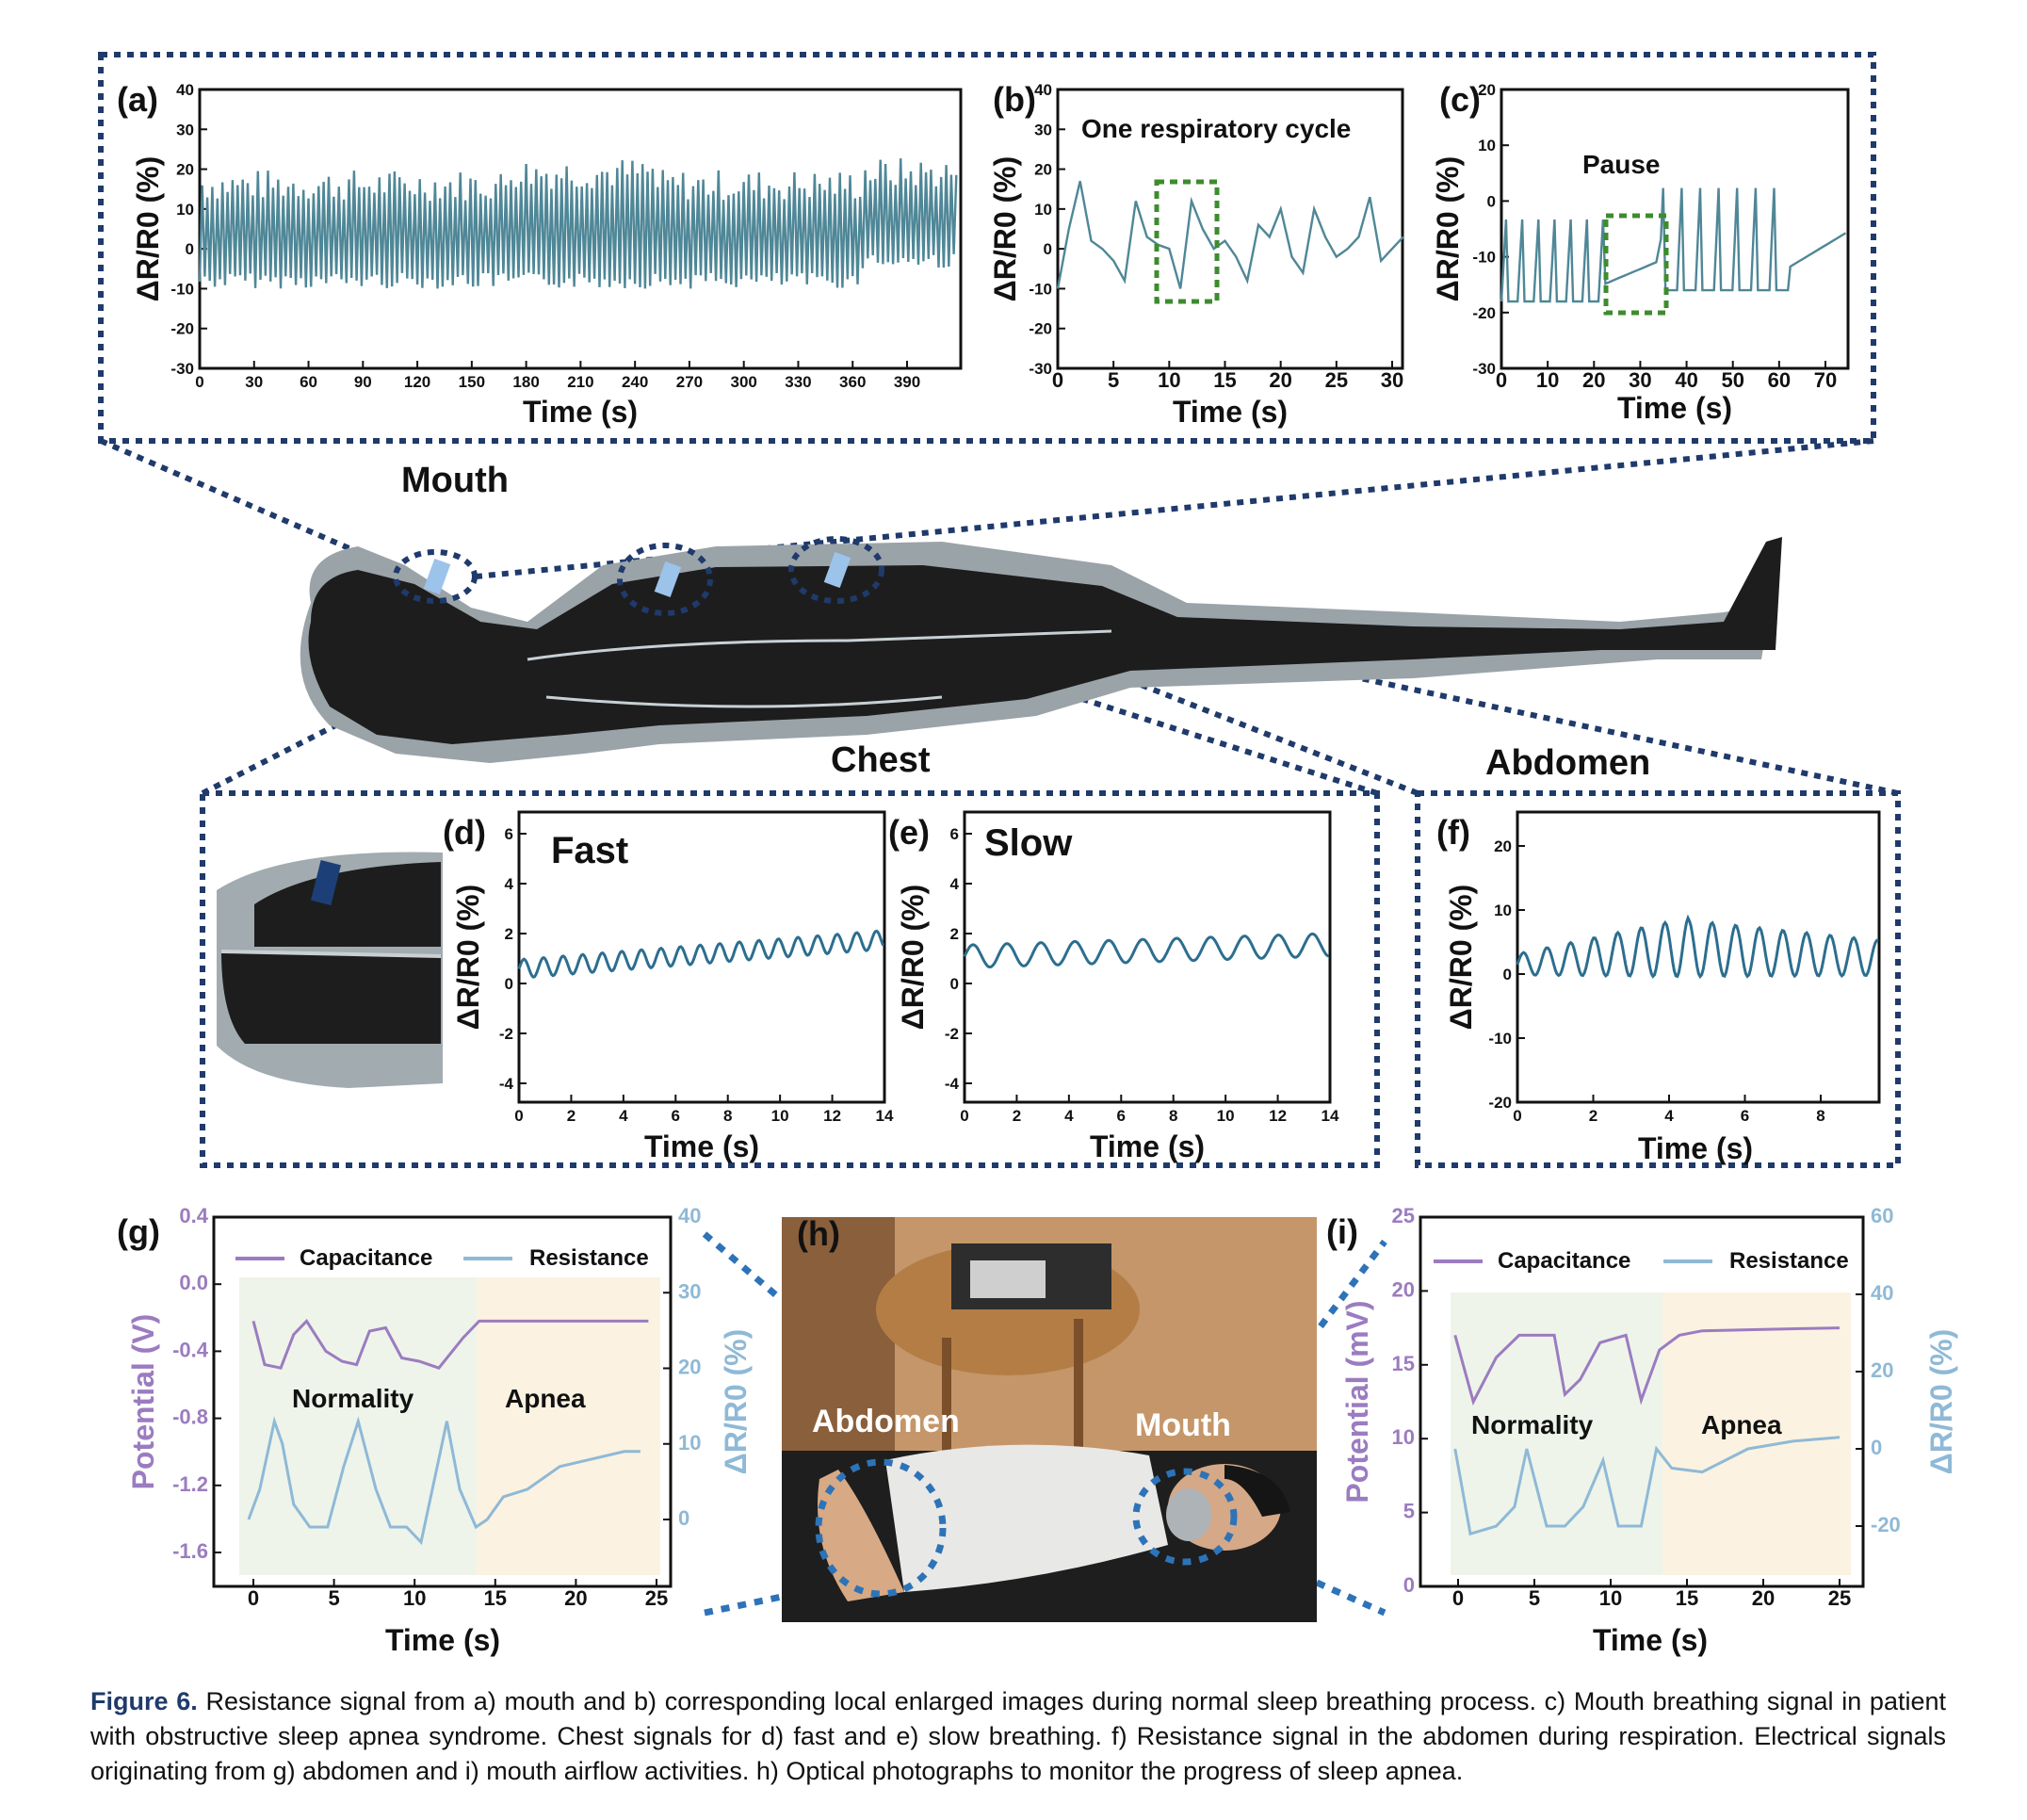  What do you see at coordinates (1187, 242) in the screenshot?
I see `panel-b-cycle-box` at bounding box center [1187, 242].